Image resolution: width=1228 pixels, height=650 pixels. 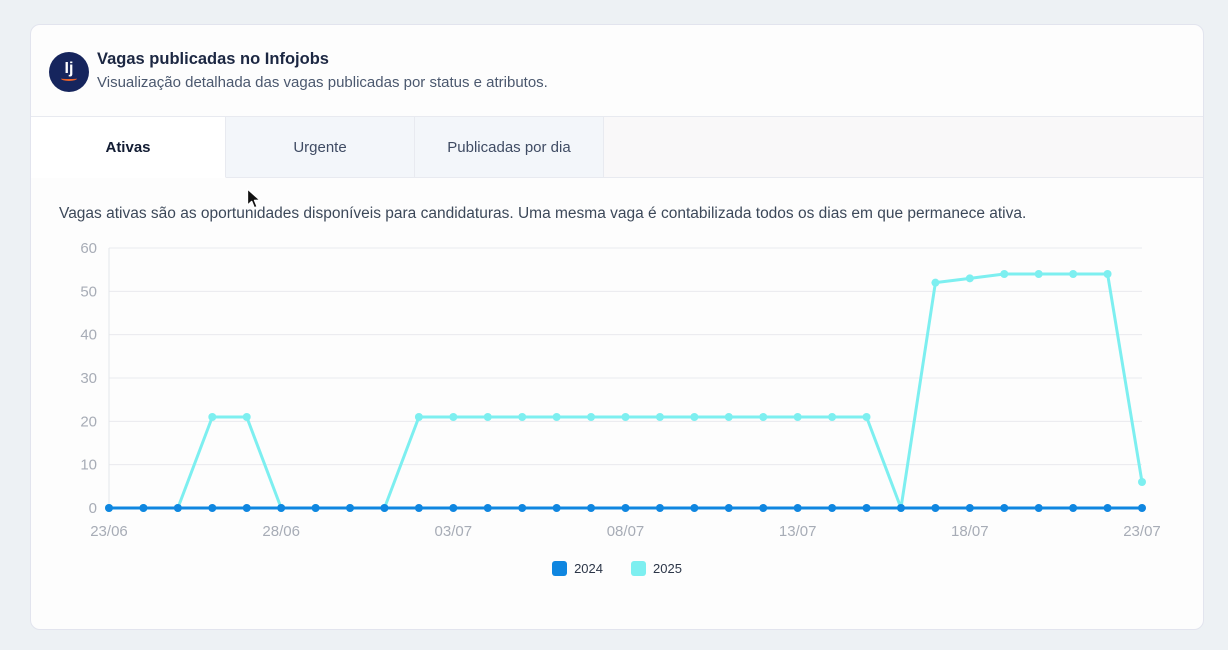 I want to click on tab-bar: Ativas Urgente Publicadas por dia, so click(x=617, y=147).